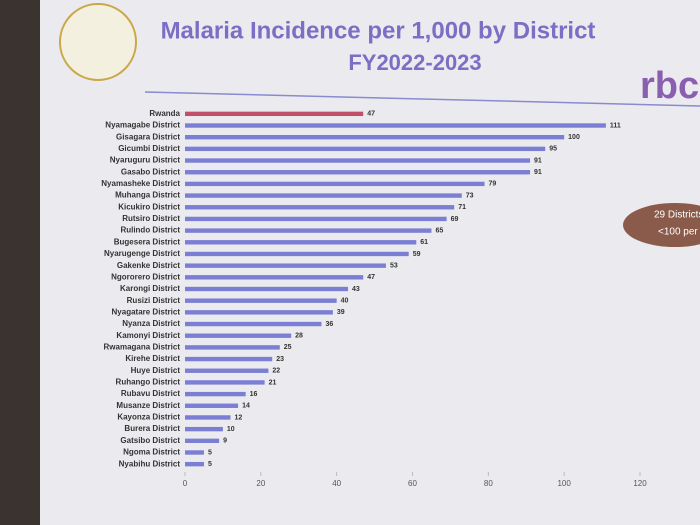  Describe the element at coordinates (470, 195) in the screenshot. I see `value-label: 73` at that location.